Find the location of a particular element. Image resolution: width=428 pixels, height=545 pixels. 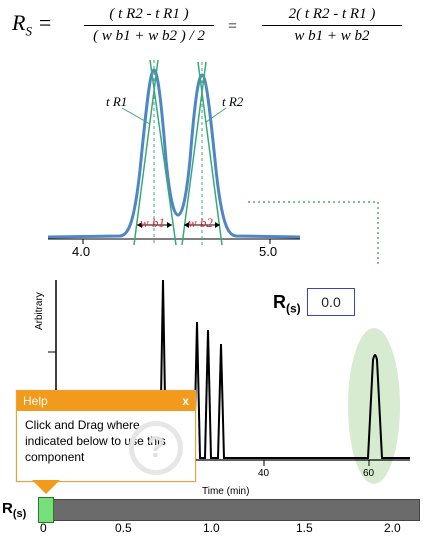

x-tick-label-60: 60 is located at coordinates (369, 473).